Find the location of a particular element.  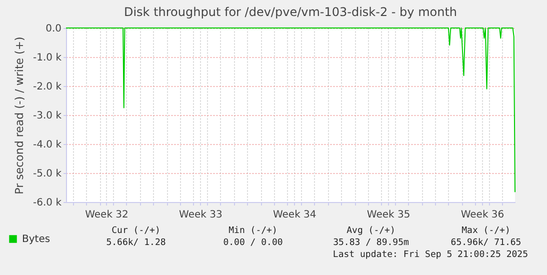

text: Min (-/+) is located at coordinates (253, 231).